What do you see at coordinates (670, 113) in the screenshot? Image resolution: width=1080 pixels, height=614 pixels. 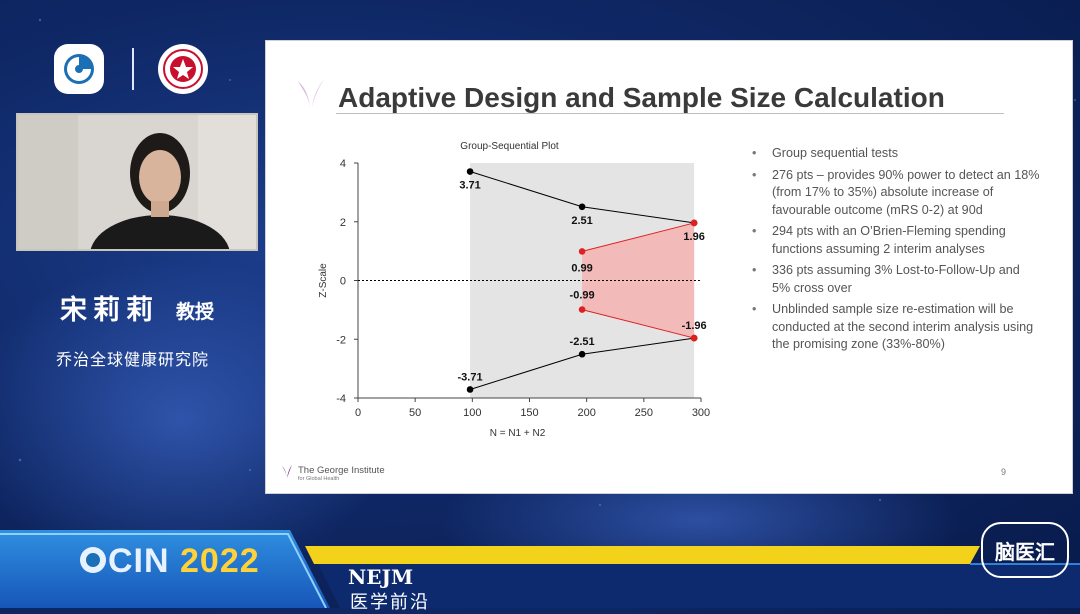 I see `title-divider` at bounding box center [670, 113].